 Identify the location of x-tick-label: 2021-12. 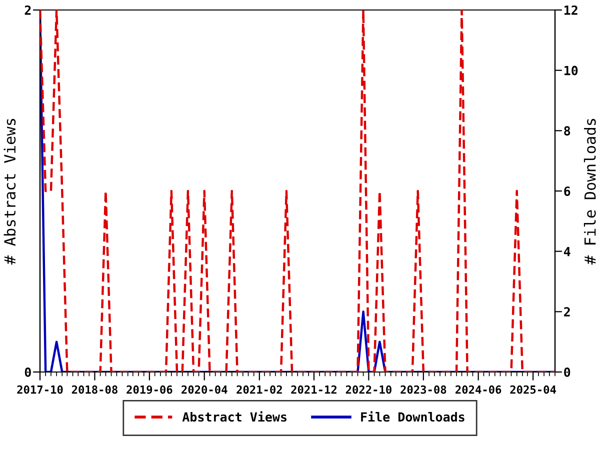
(313, 389).